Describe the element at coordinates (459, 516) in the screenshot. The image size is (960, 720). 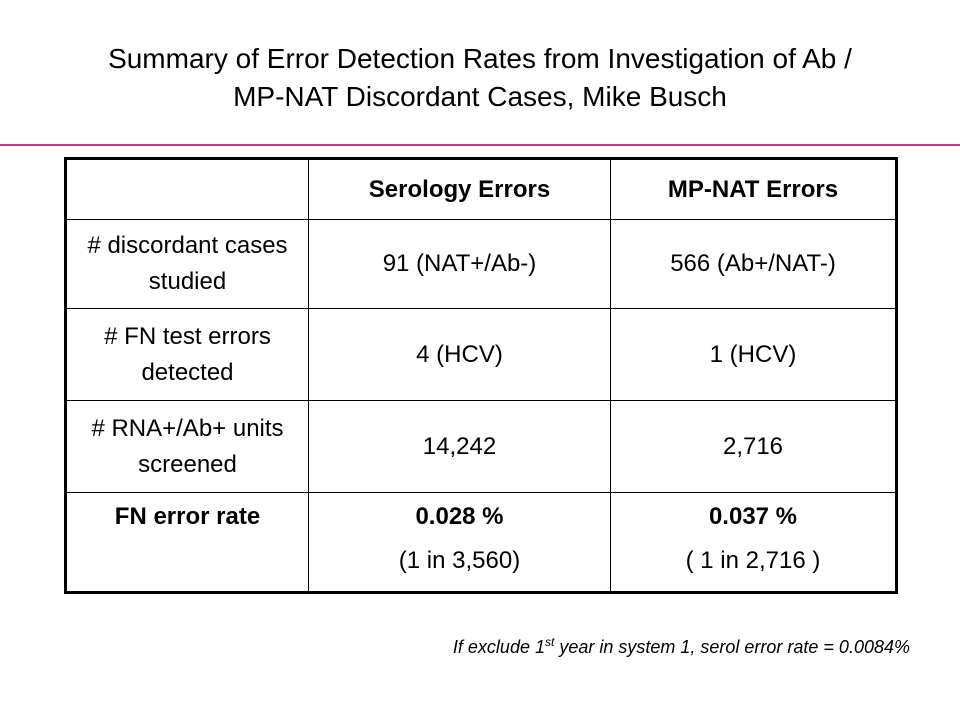
I see `serology-rate-percent: 0.028 %` at that location.